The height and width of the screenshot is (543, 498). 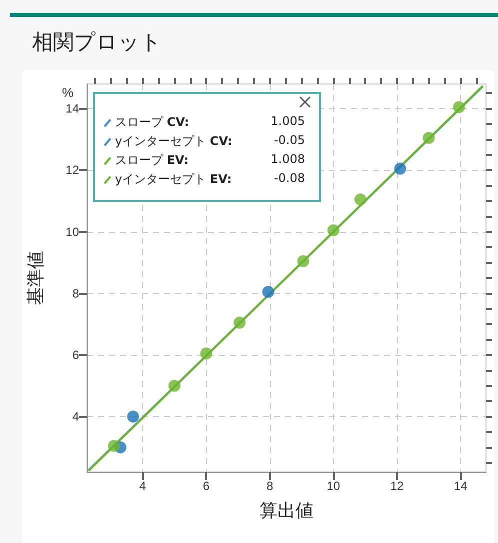 I want to click on x-tick-label: 8, so click(x=270, y=486).